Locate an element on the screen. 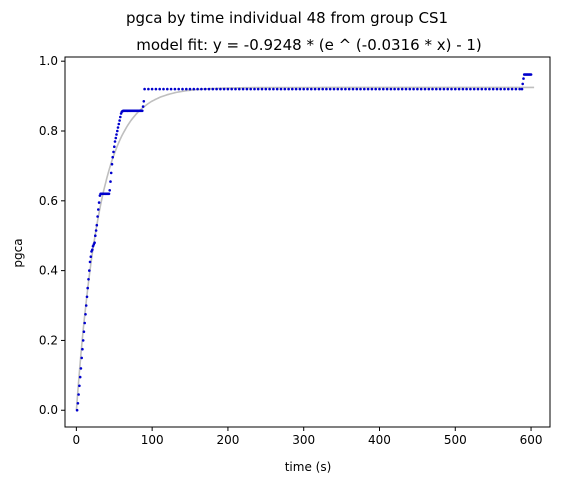 The height and width of the screenshot is (480, 567). x-tick-label: 300 is located at coordinates (303, 440).